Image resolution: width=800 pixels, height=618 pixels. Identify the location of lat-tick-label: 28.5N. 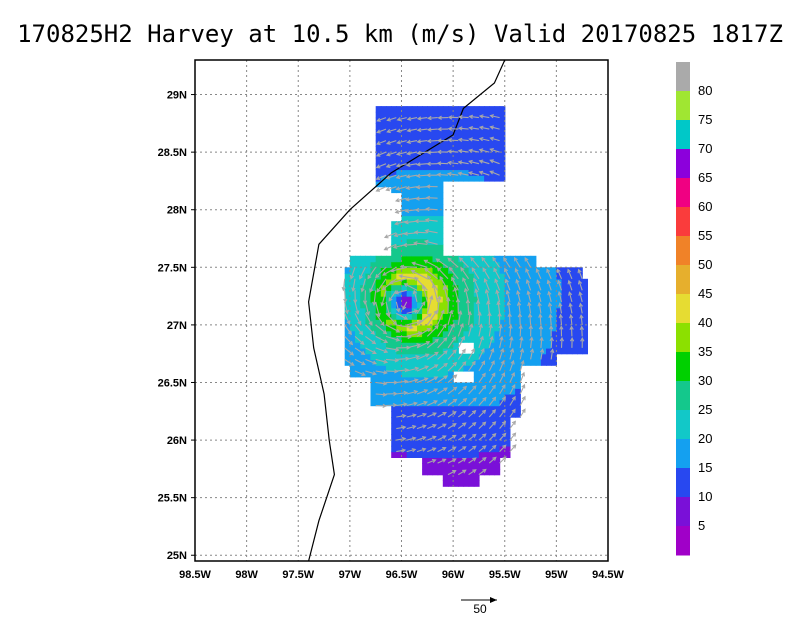
(172, 153).